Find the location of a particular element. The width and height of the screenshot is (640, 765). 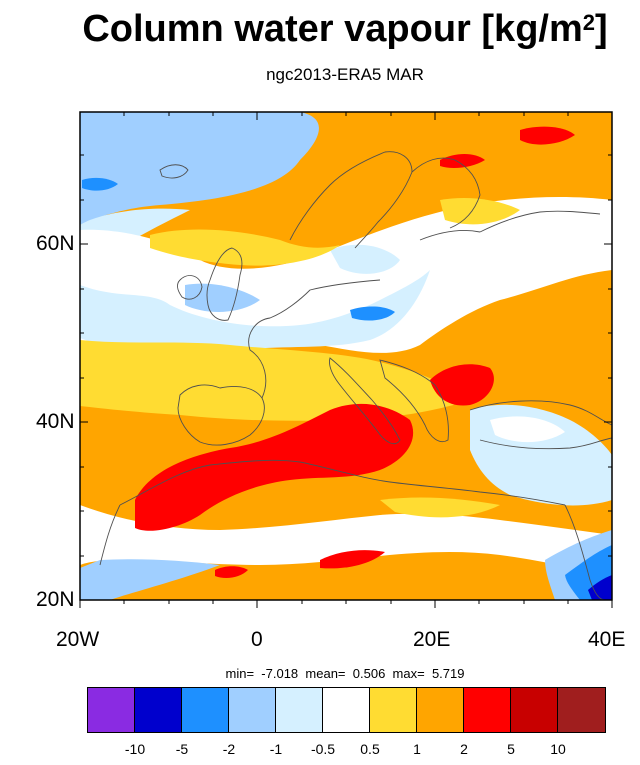

colorbar-label: -2 is located at coordinates (229, 749).